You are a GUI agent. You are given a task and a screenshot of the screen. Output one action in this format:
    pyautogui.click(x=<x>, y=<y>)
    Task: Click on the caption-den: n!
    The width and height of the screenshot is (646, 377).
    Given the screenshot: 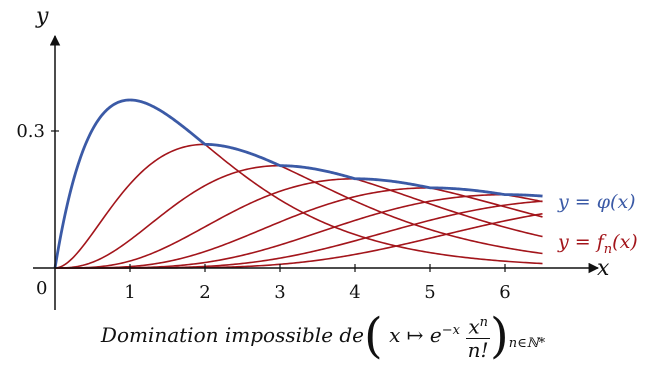 What is the action you would take?
    pyautogui.click(x=478, y=349)
    